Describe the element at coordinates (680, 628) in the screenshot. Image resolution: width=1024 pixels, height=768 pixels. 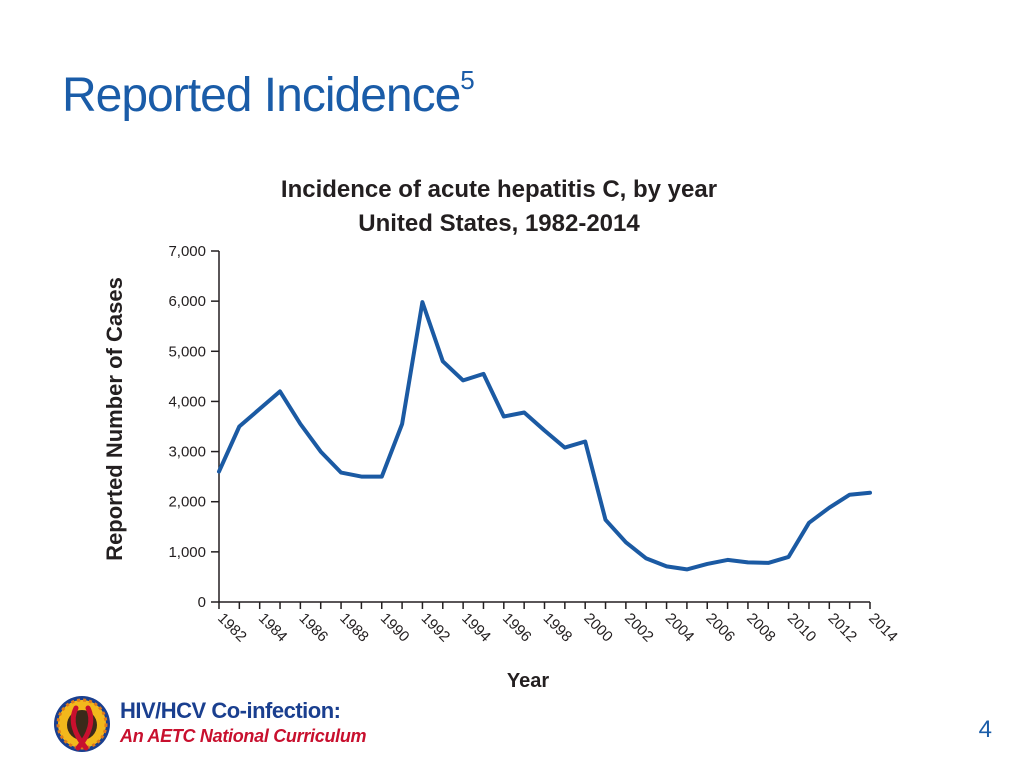
I see `x-tick-label: 2004` at that location.